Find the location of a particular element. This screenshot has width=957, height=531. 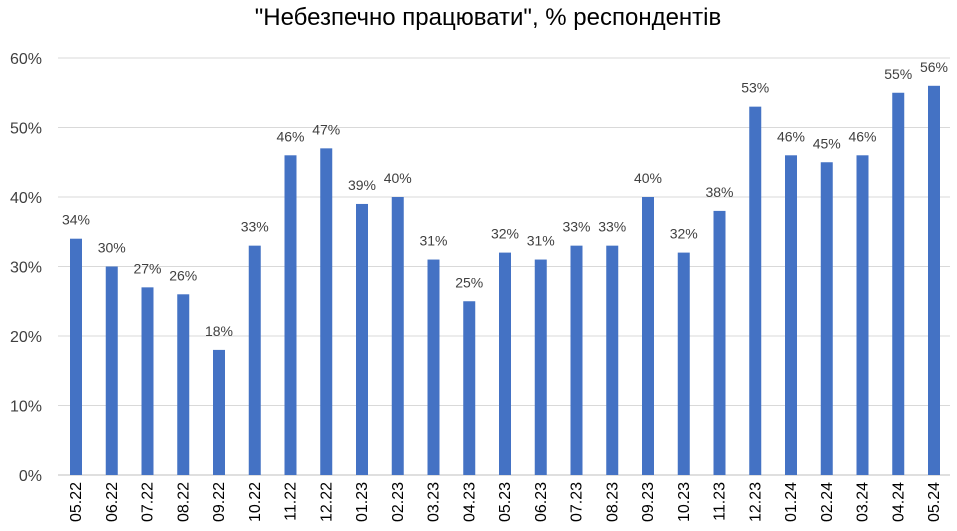

data-label: 26% is located at coordinates (183, 275).